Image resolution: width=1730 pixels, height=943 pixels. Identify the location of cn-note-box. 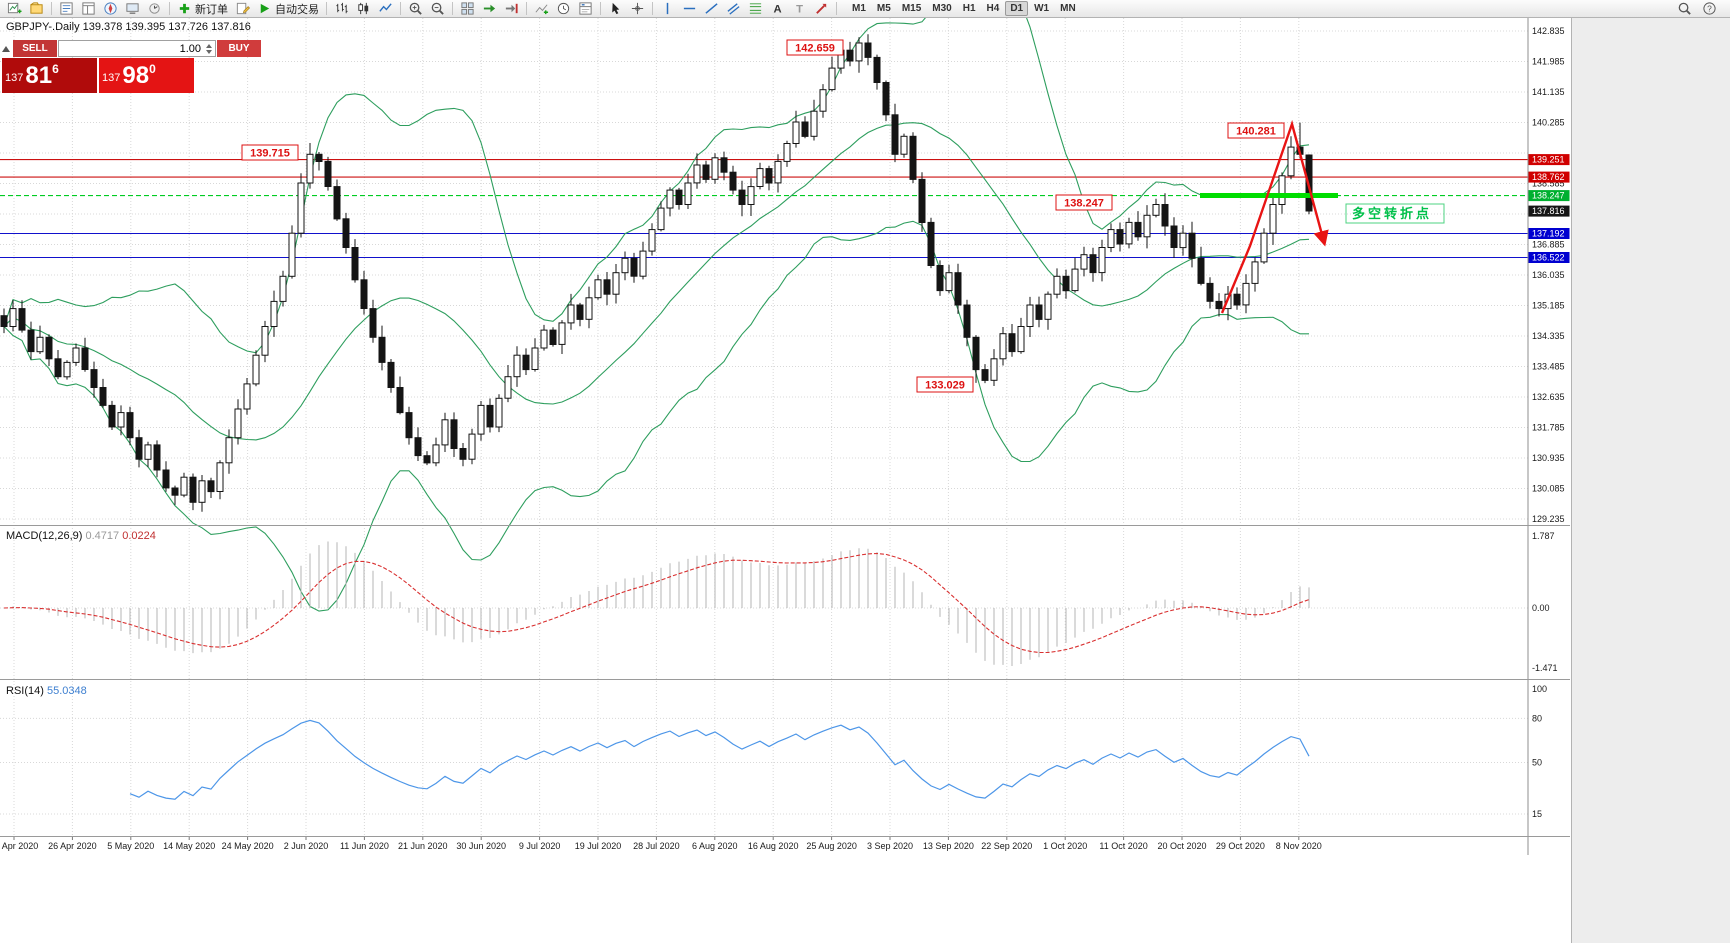
(1395, 213).